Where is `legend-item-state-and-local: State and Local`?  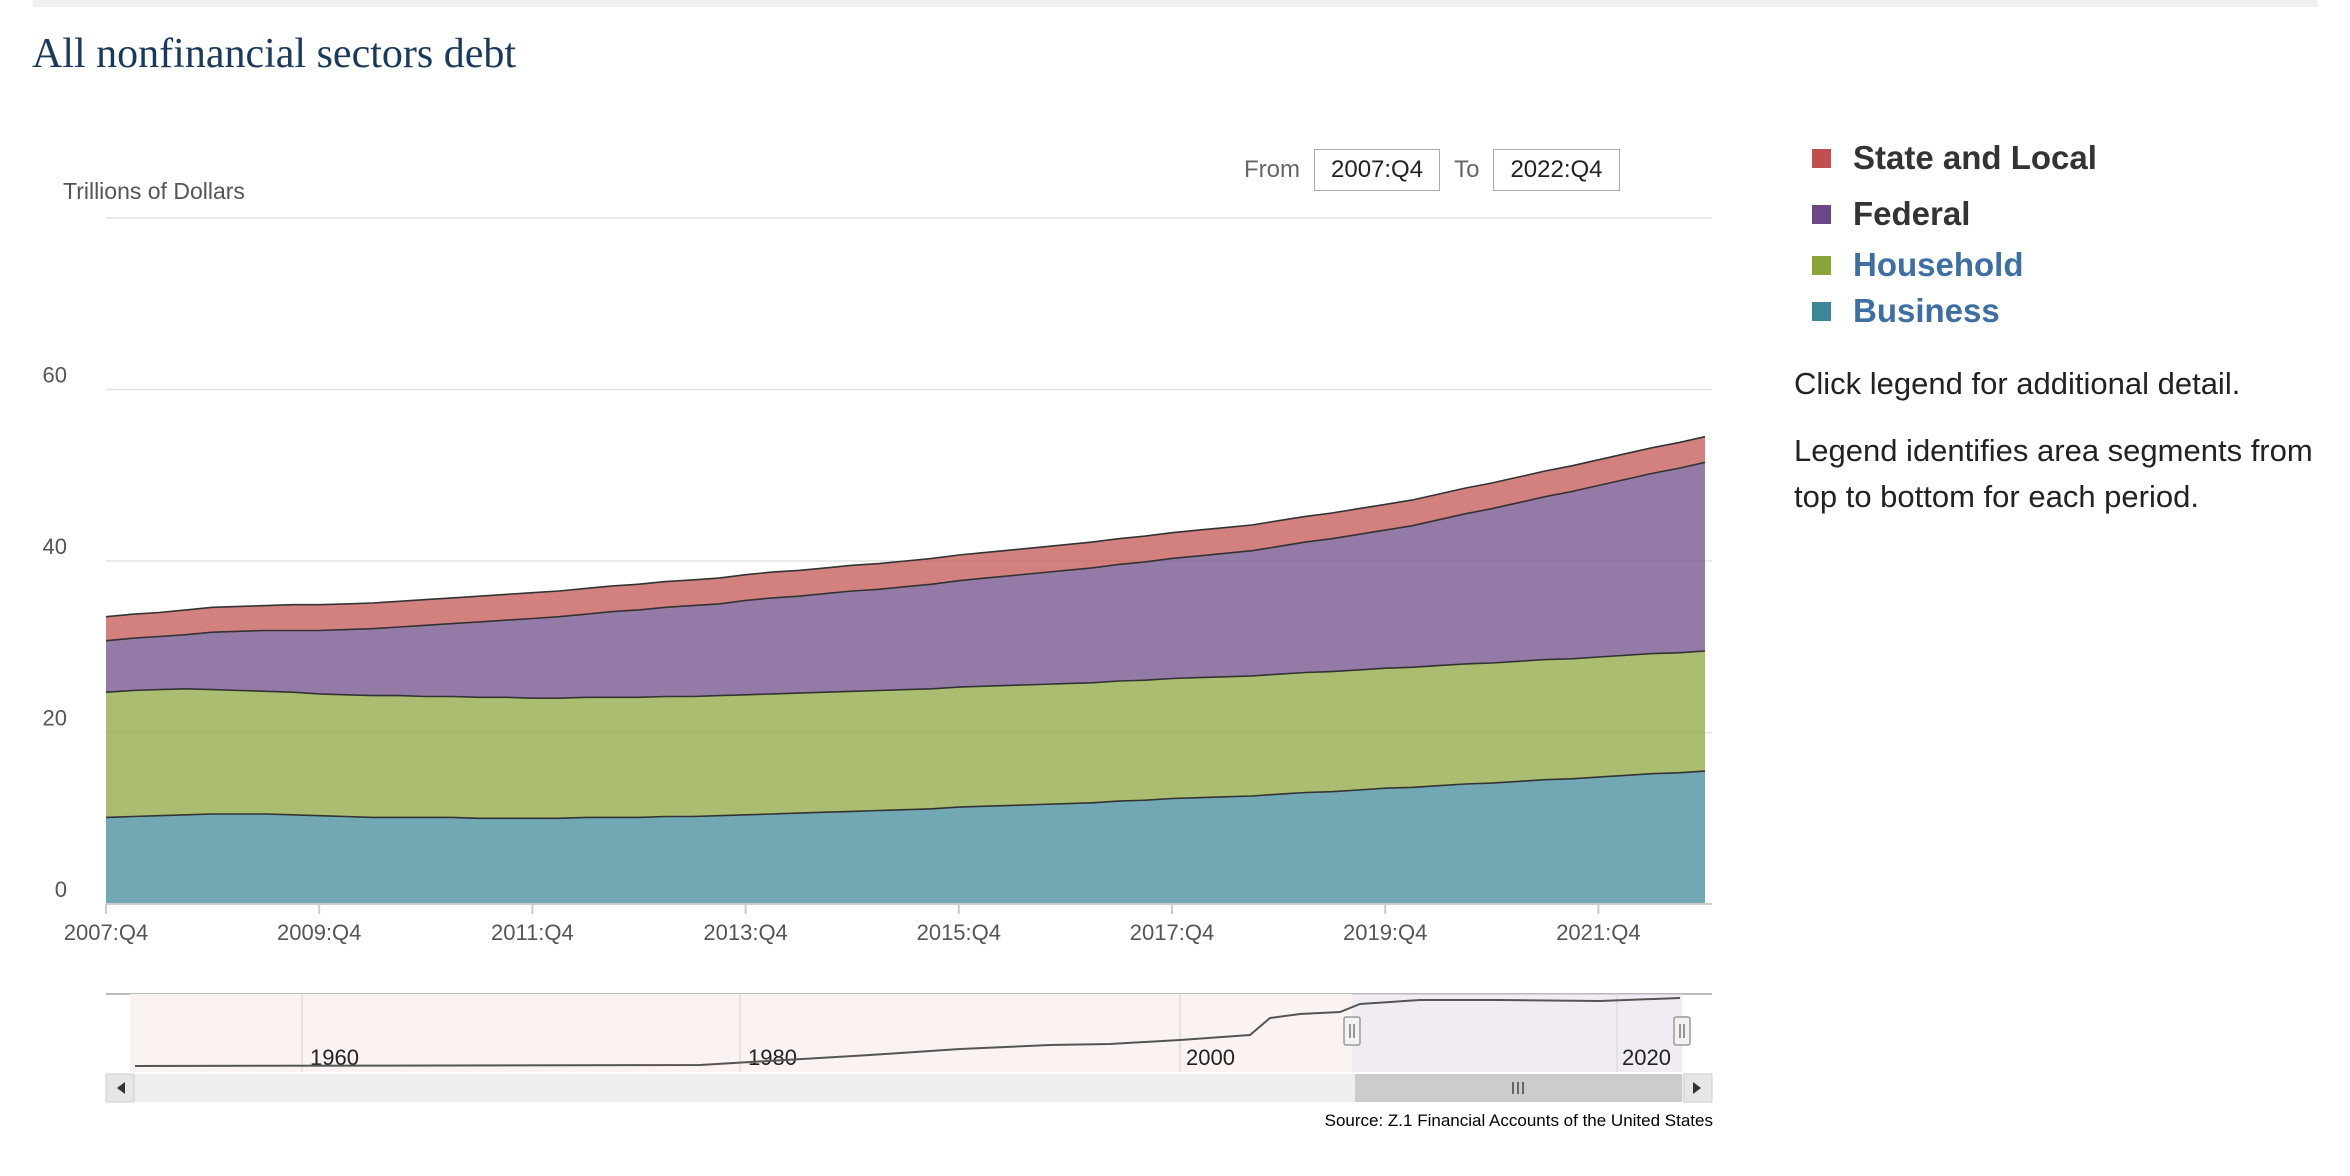 legend-item-state-and-local: State and Local is located at coordinates (1954, 158).